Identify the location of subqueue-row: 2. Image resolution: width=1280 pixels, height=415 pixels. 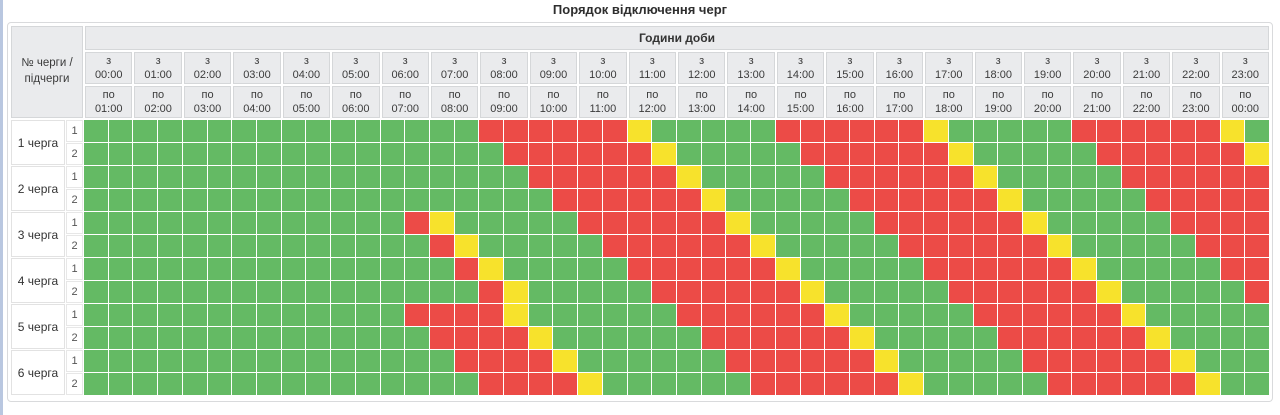
(667, 384).